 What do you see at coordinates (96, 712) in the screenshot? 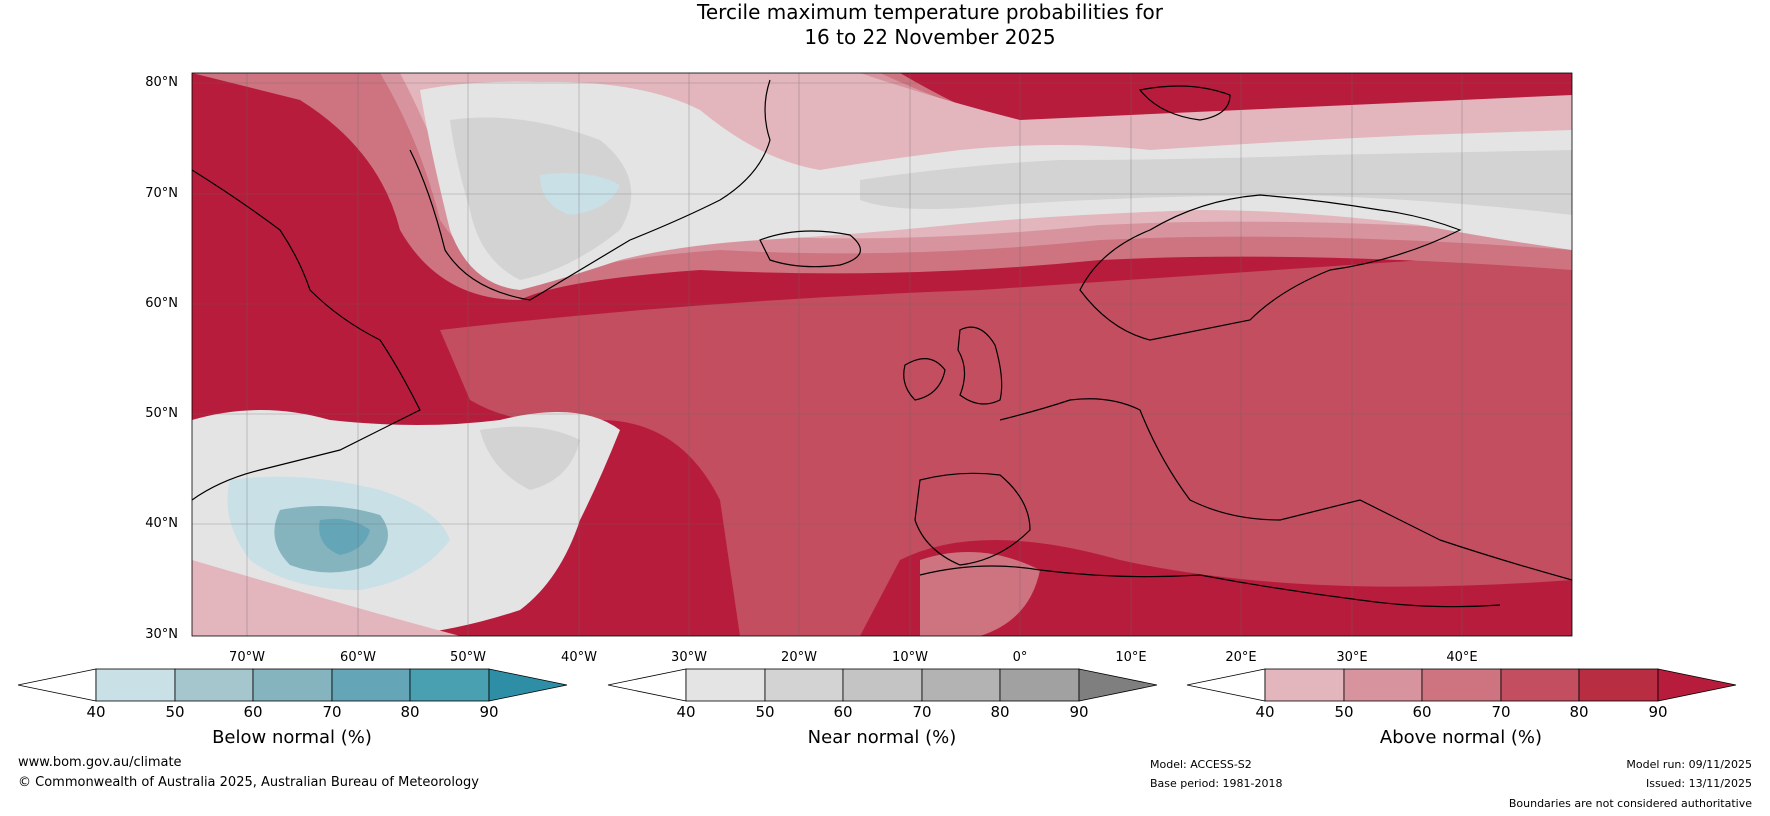
I see `colorbar-below-tick: 40` at bounding box center [96, 712].